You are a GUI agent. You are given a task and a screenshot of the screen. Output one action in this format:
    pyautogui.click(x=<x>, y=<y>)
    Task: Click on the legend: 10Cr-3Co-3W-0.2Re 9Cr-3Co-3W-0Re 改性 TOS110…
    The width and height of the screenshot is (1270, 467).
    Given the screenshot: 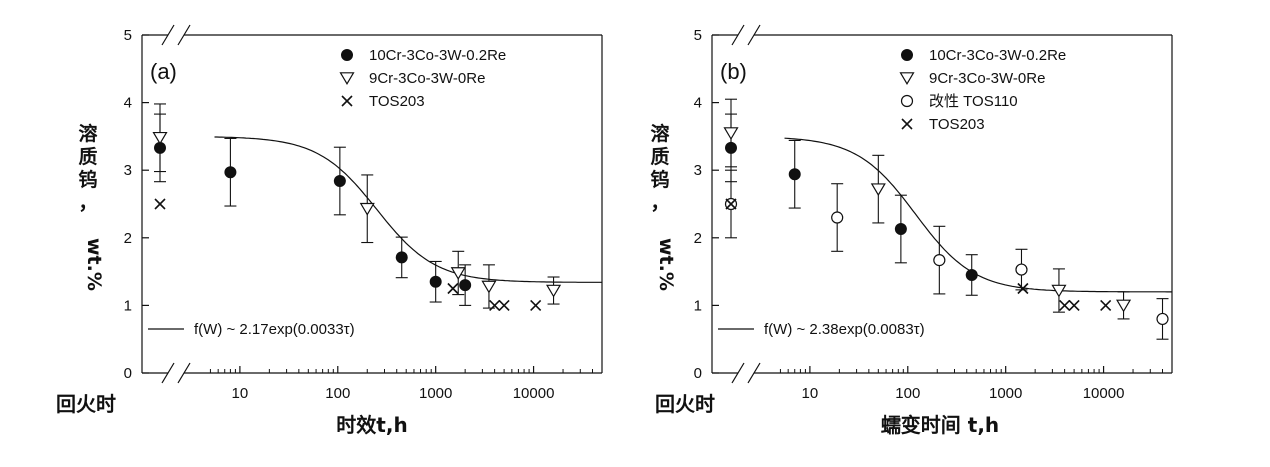 What is the action you would take?
    pyautogui.click(x=982, y=90)
    